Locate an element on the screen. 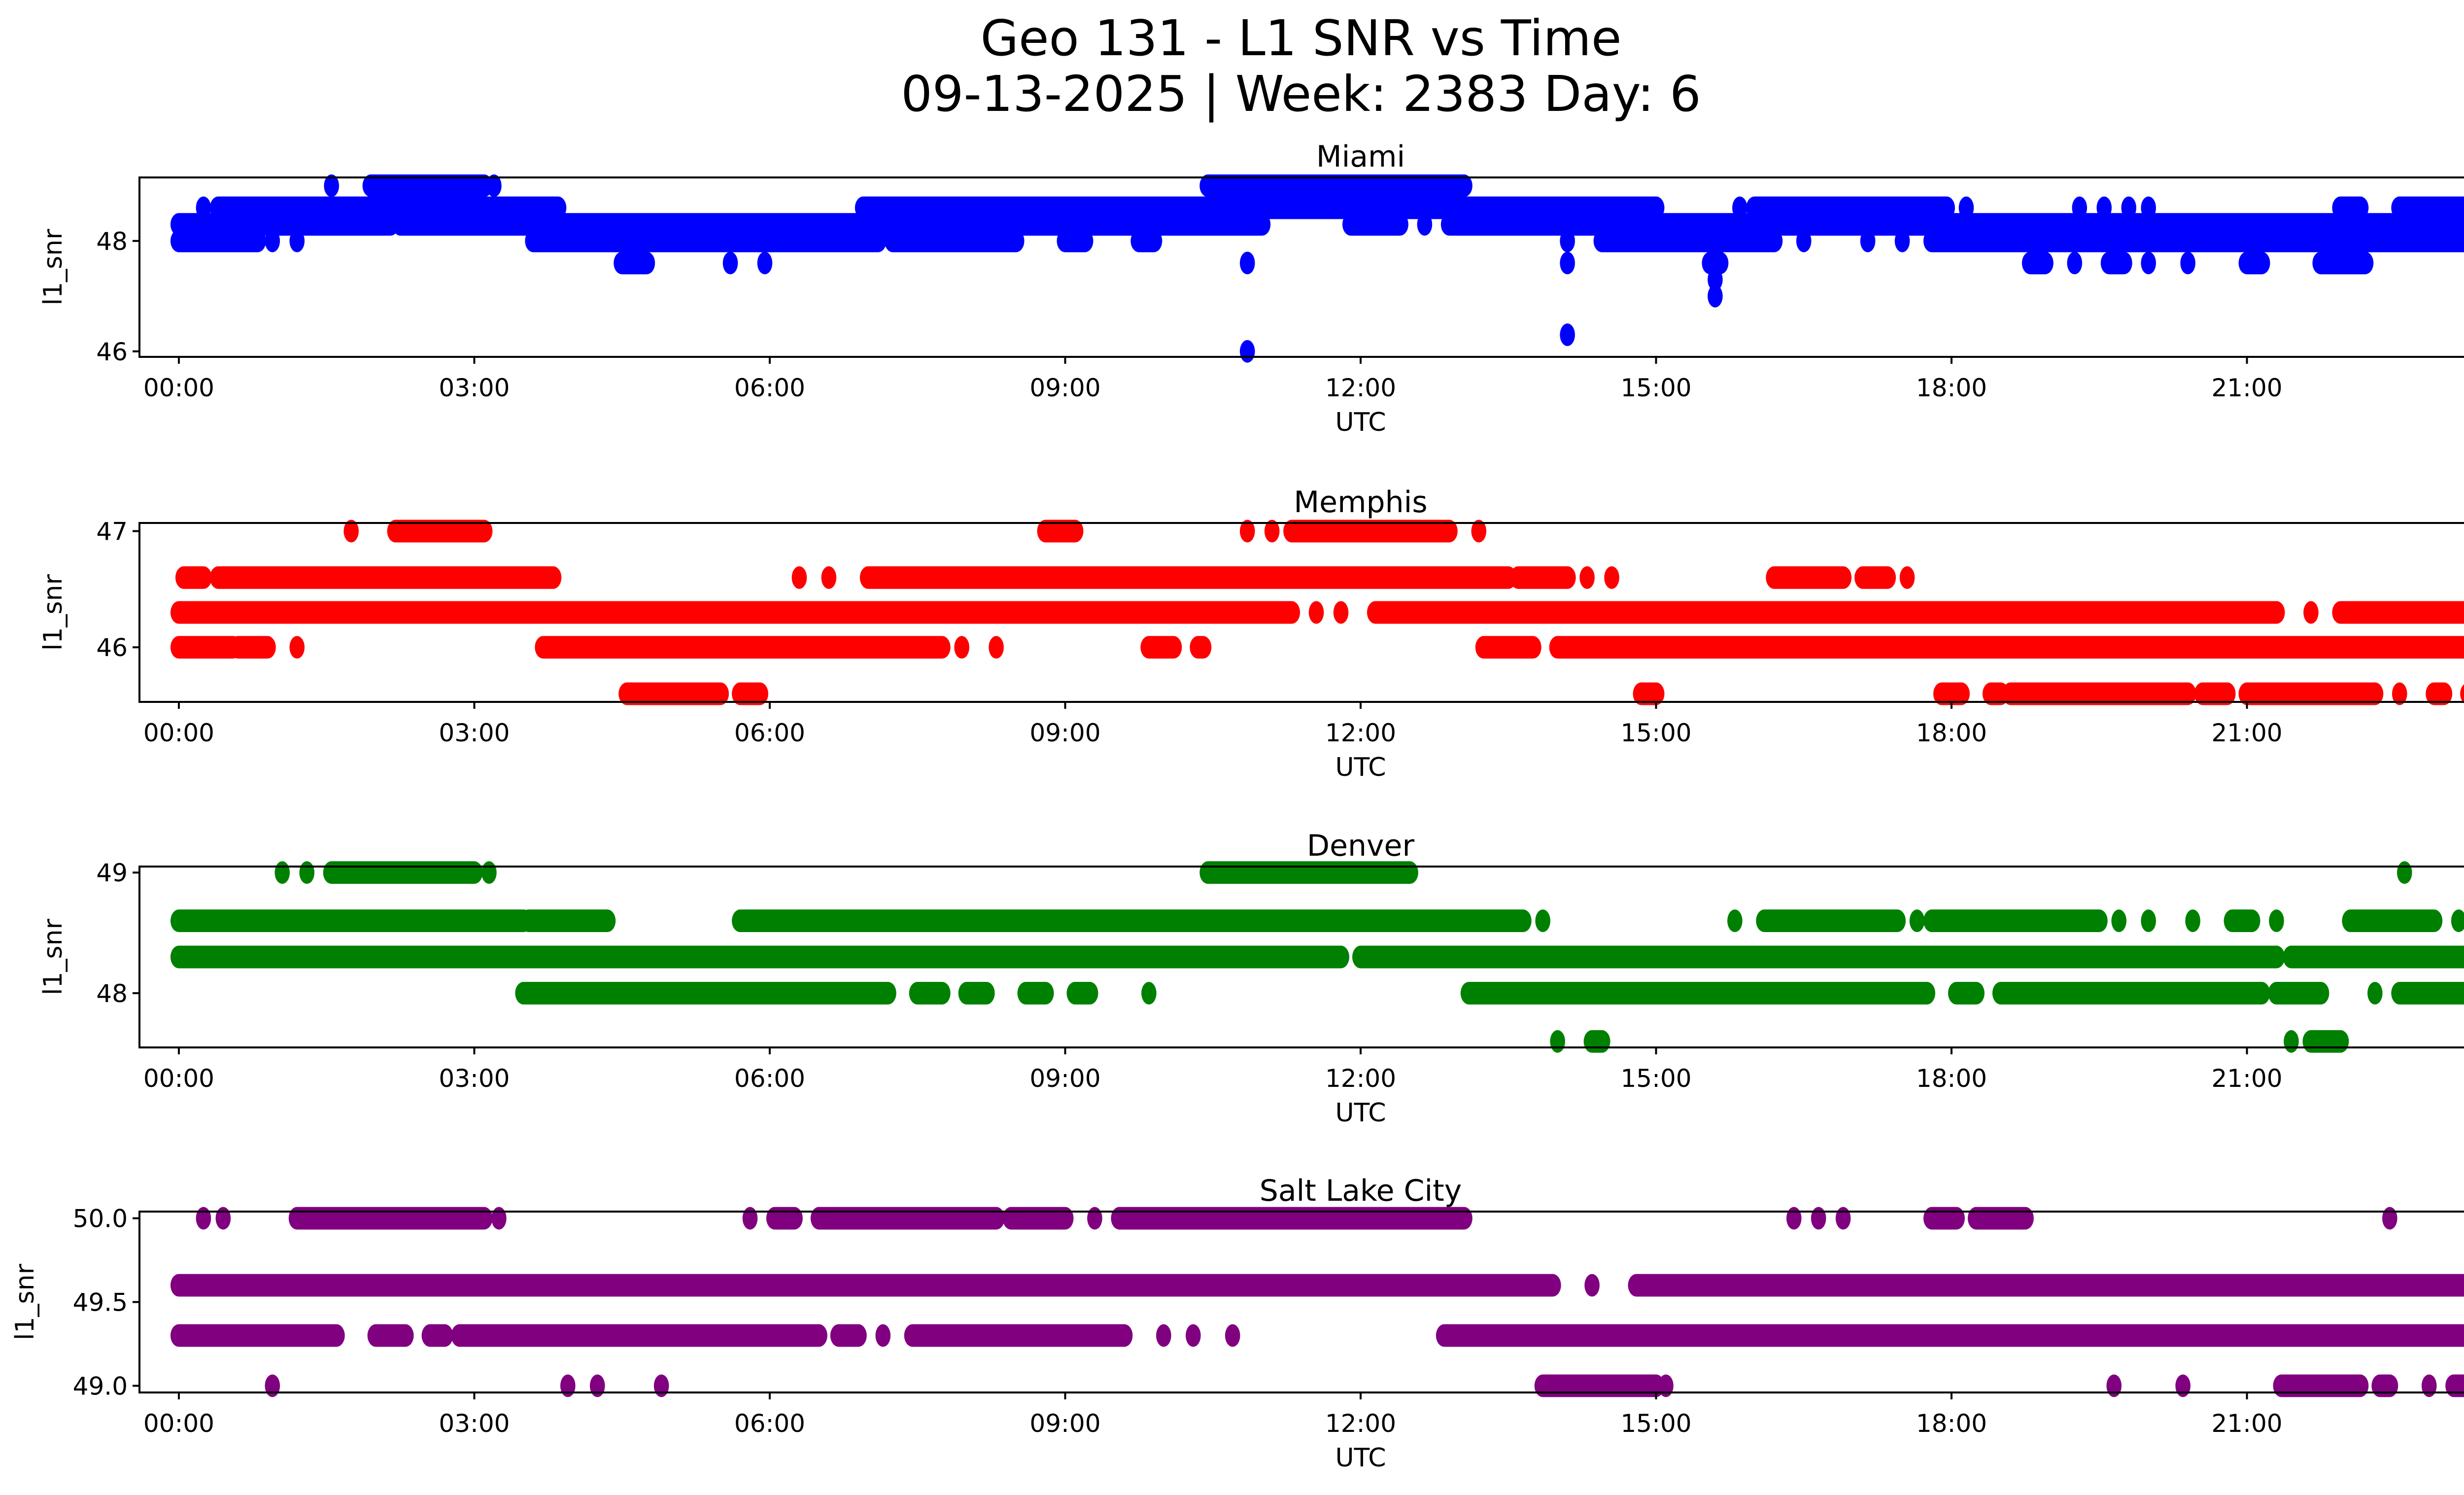 This screenshot has height=1495, width=2464. x-tick-label: 03:00 is located at coordinates (474, 1423).